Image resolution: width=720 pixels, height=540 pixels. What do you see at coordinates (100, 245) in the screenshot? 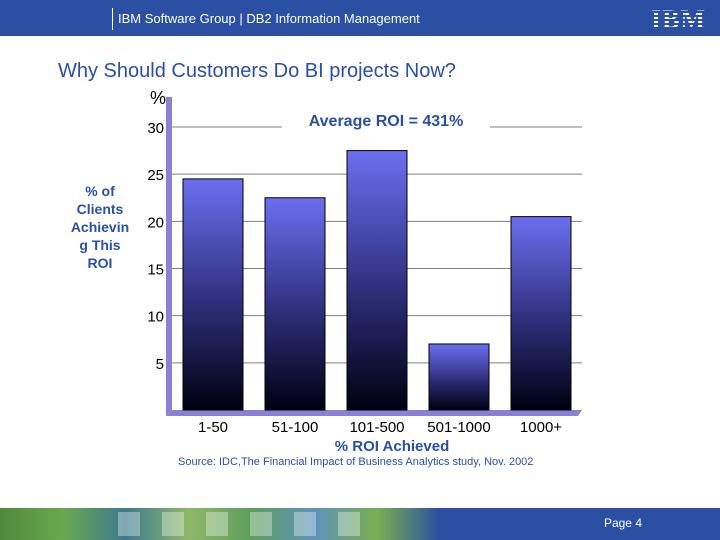
I see `y-axis-label-line: g This` at bounding box center [100, 245].